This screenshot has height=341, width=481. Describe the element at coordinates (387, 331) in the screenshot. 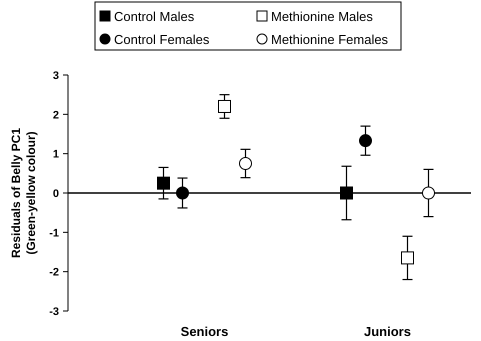

I see `x-tick-label: Juniors` at that location.